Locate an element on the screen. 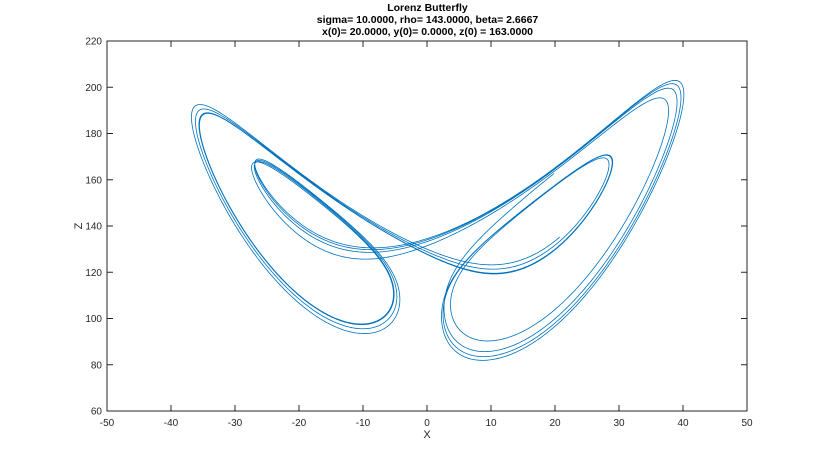  y-tick-label: 200 is located at coordinates (93, 88).